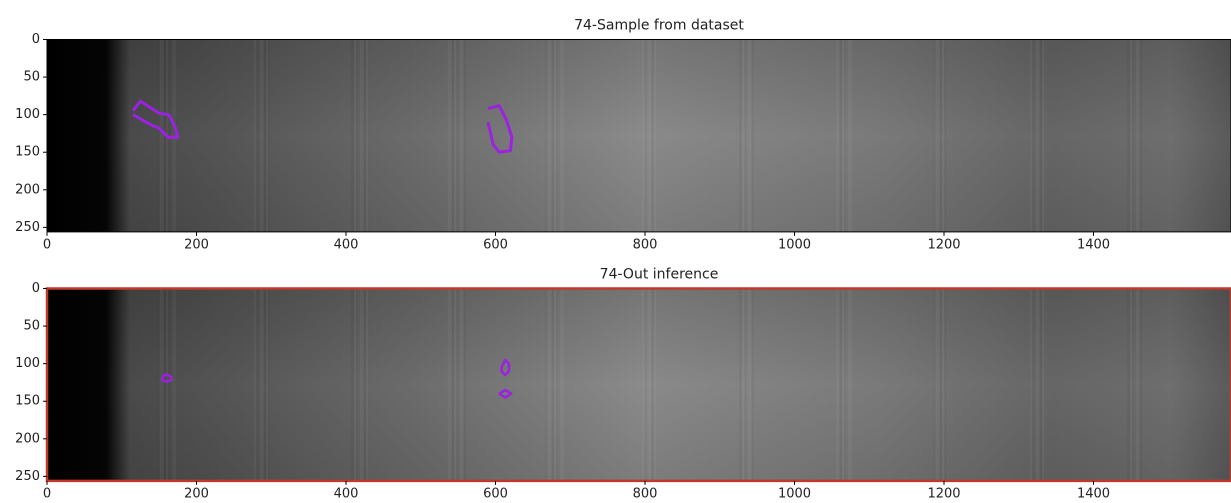 The width and height of the screenshot is (1231, 503). Describe the element at coordinates (47, 493) in the screenshot. I see `x-tick-label: 0` at that location.